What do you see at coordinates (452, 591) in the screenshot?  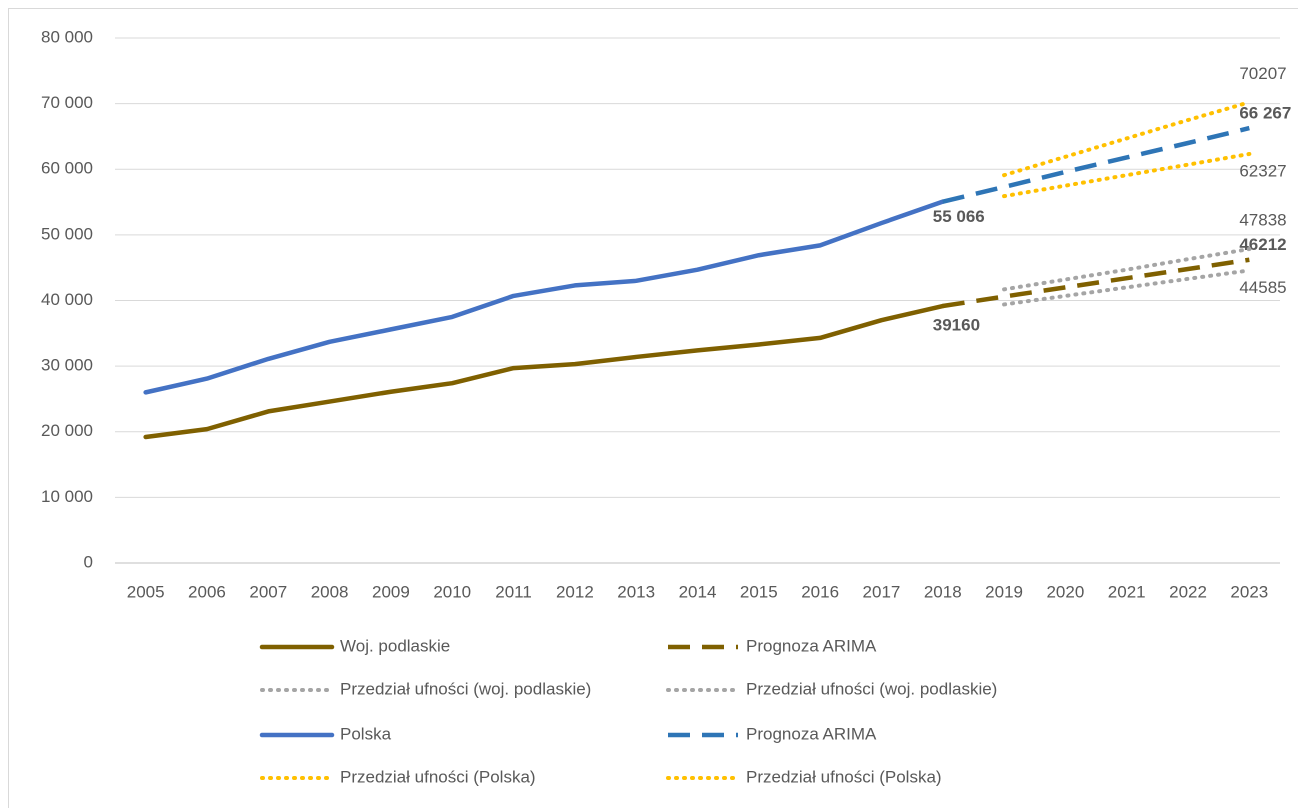 I see `x-tick-label: 2010` at bounding box center [452, 591].